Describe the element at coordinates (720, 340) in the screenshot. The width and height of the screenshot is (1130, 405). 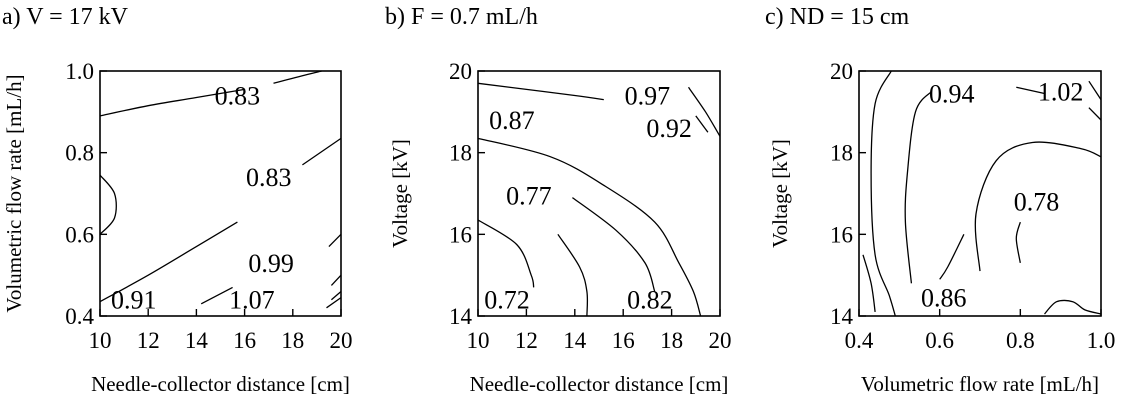
I see `panel-b-x-tick-label: 20` at that location.